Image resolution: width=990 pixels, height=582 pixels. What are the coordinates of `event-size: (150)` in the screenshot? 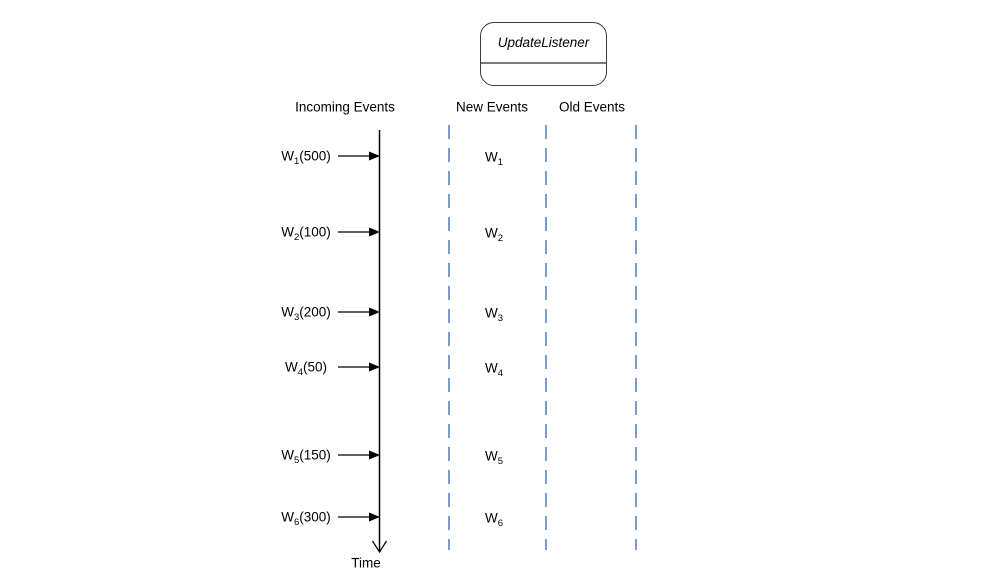 It's located at (315, 455).